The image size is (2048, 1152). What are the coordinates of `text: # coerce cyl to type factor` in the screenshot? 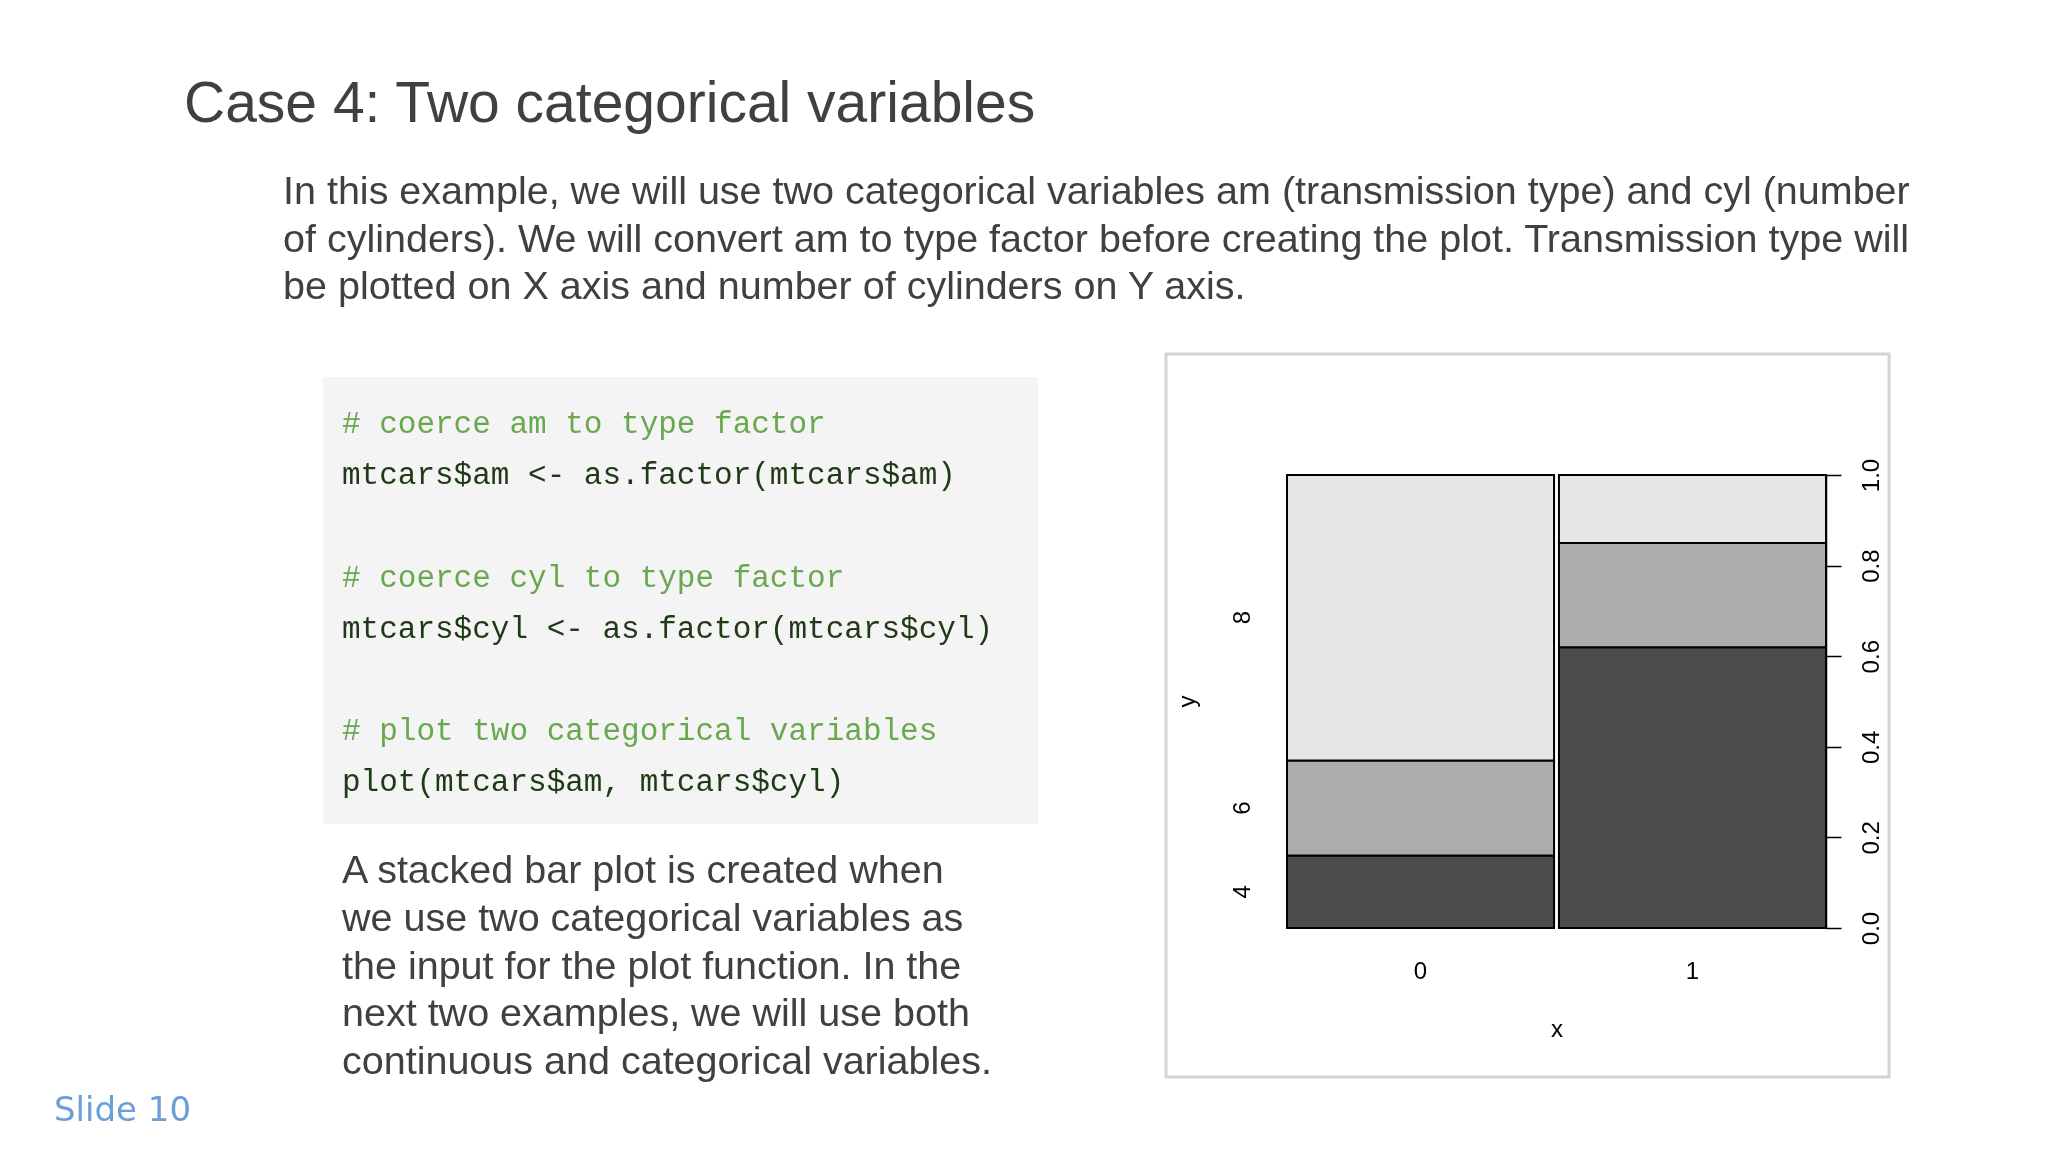 It's located at (593, 578).